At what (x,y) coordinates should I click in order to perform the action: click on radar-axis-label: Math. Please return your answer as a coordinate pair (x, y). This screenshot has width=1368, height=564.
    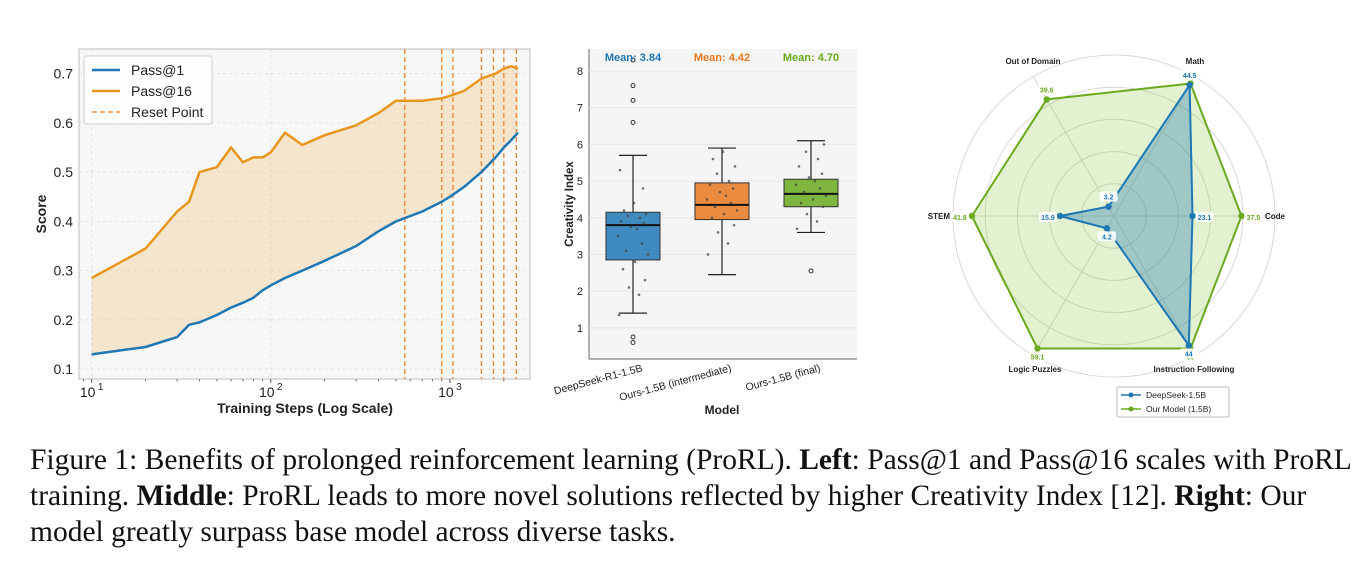
    Looking at the image, I should click on (1195, 61).